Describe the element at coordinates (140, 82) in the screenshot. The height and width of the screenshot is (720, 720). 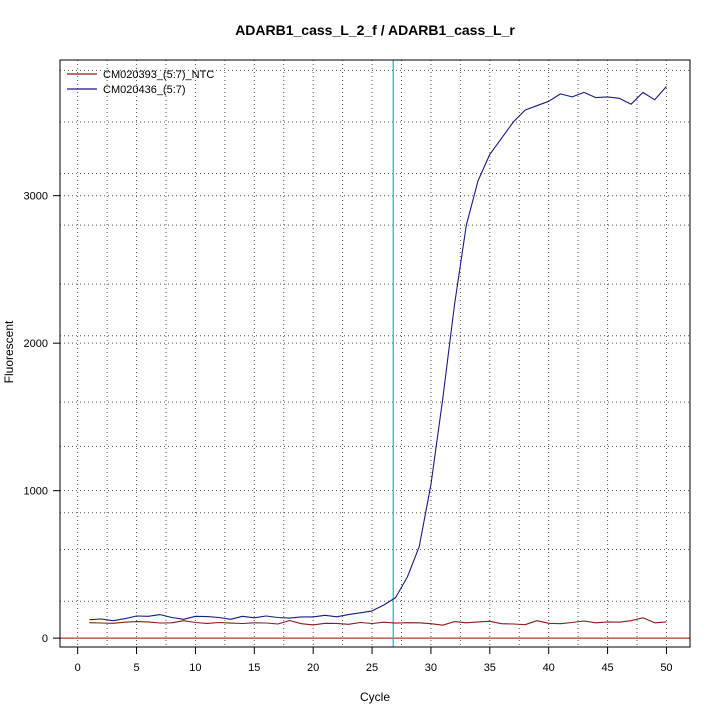
I see `legend: CM020393_(5:7)_NTC CM020436_(5:7)` at that location.